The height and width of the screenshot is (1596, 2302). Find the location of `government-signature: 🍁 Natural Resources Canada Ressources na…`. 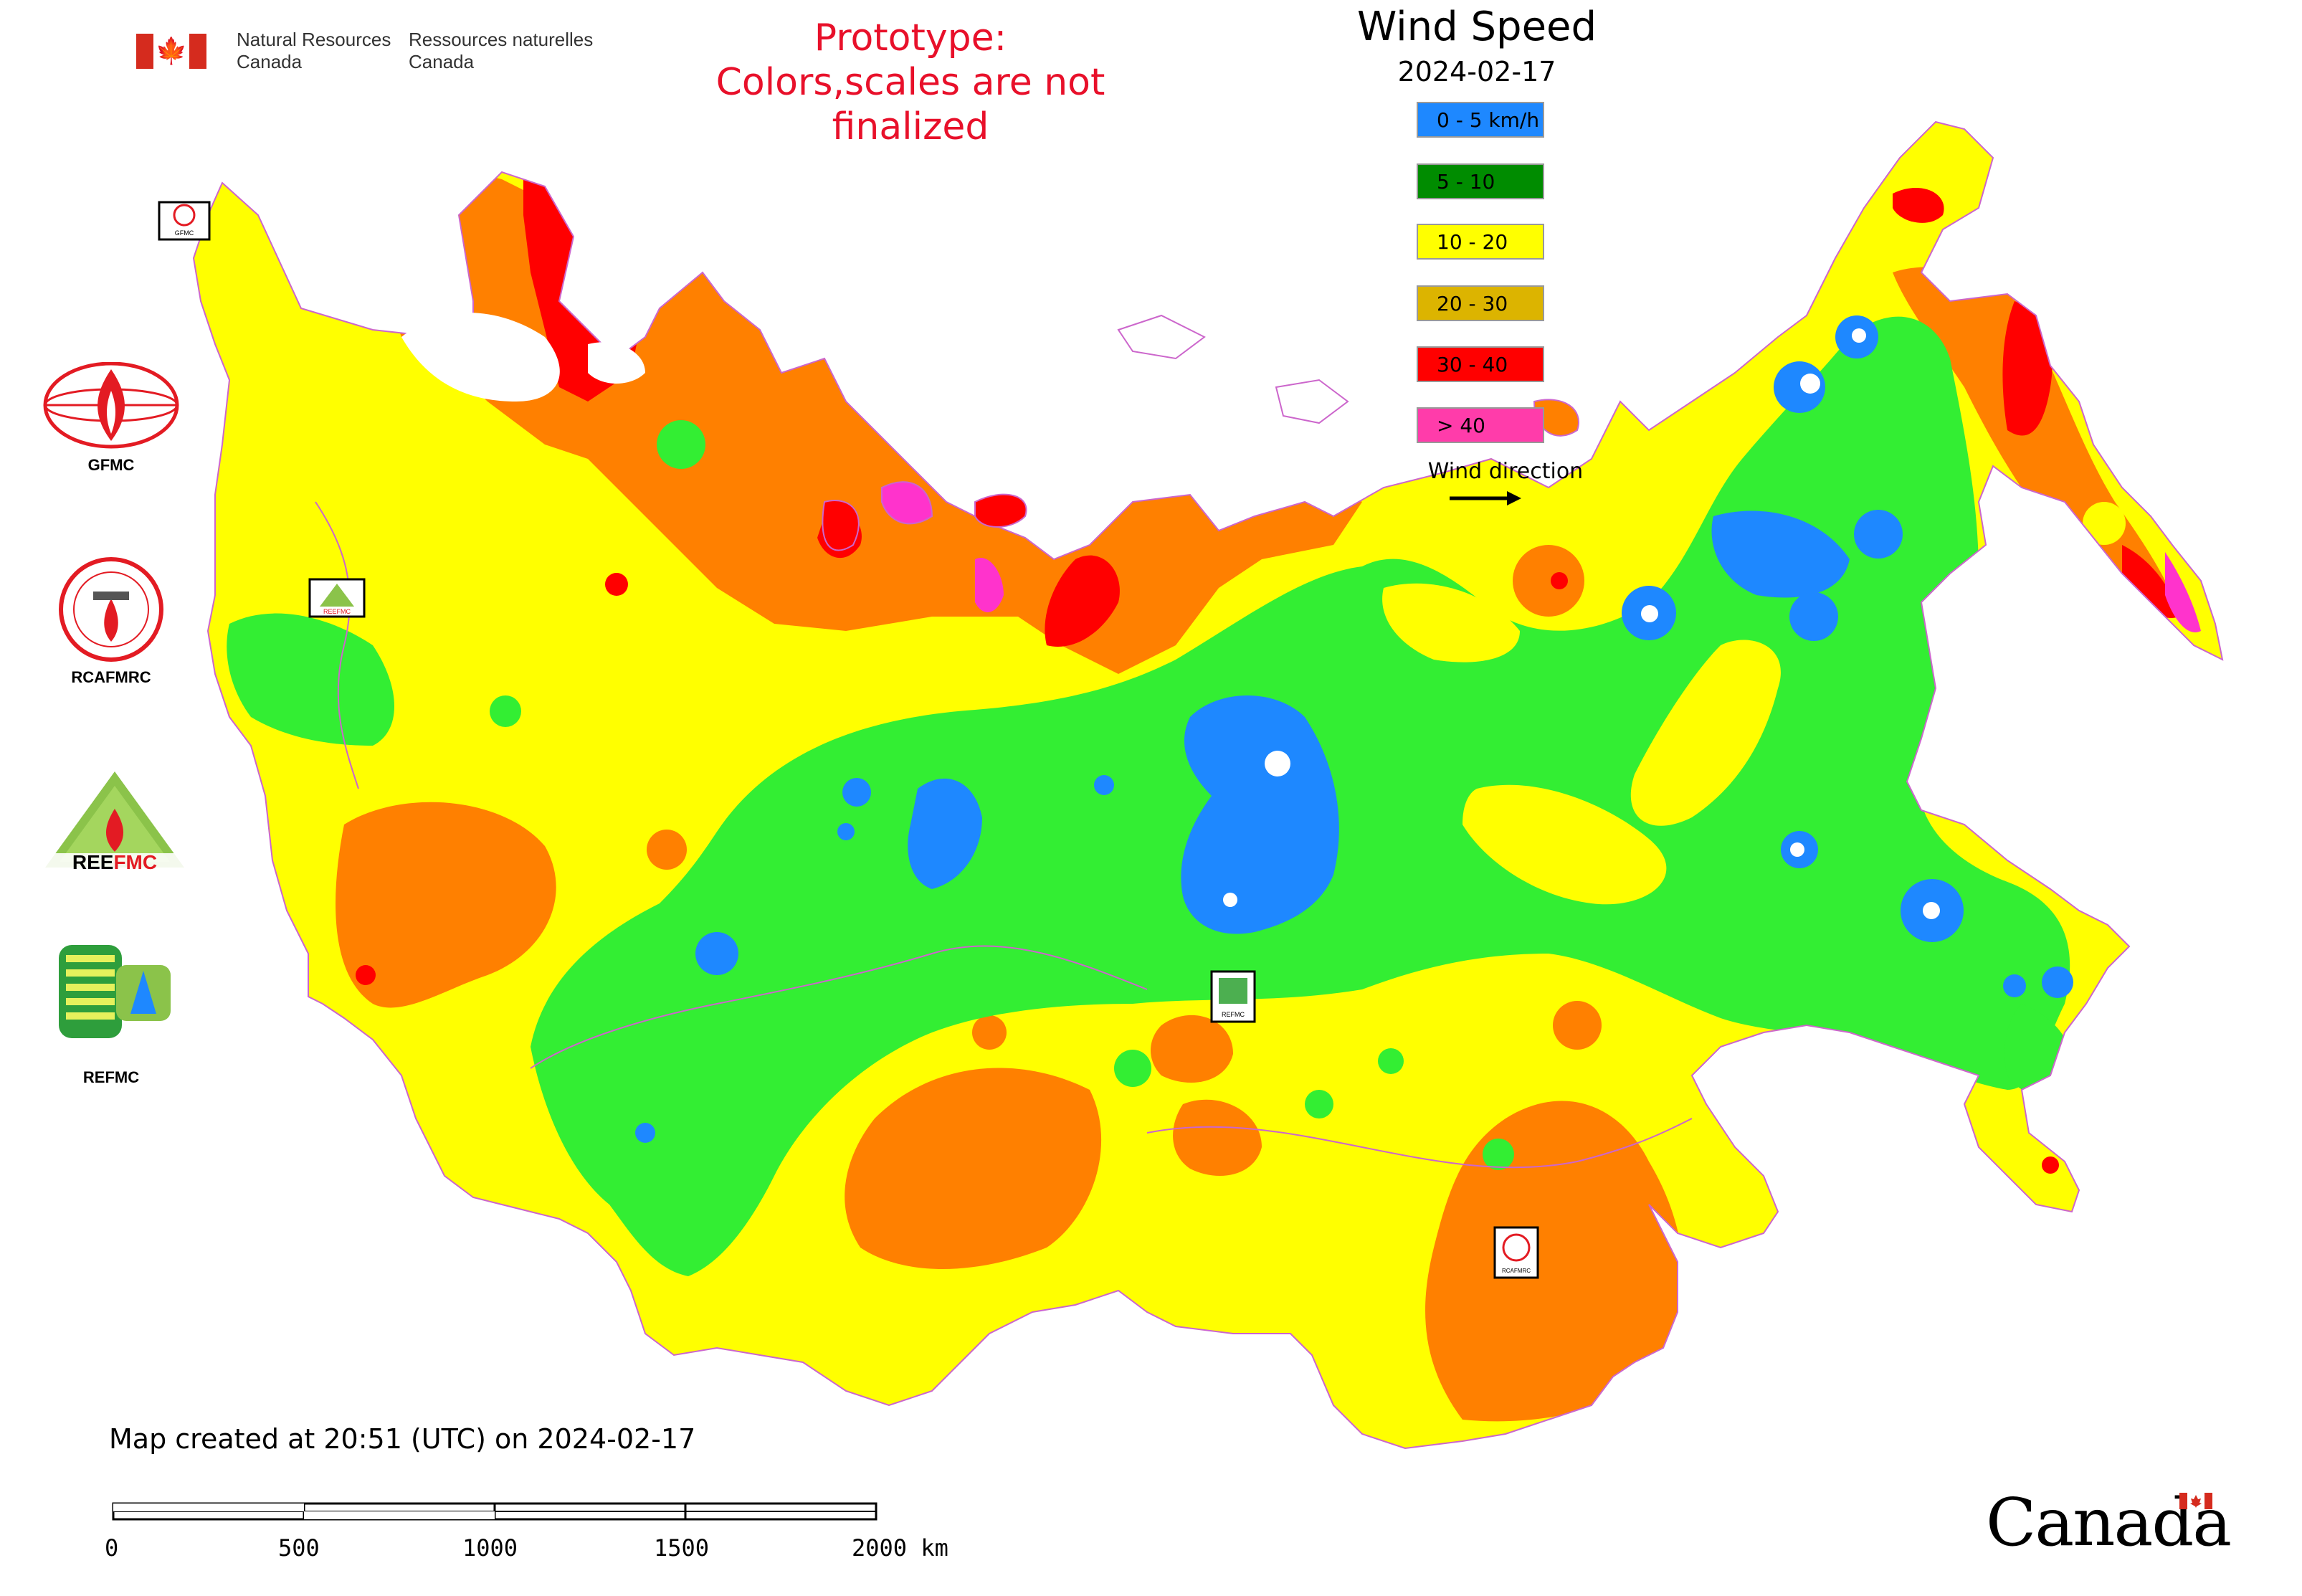

government-signature: 🍁 Natural Resources Canada Ressources na… is located at coordinates (380, 51).